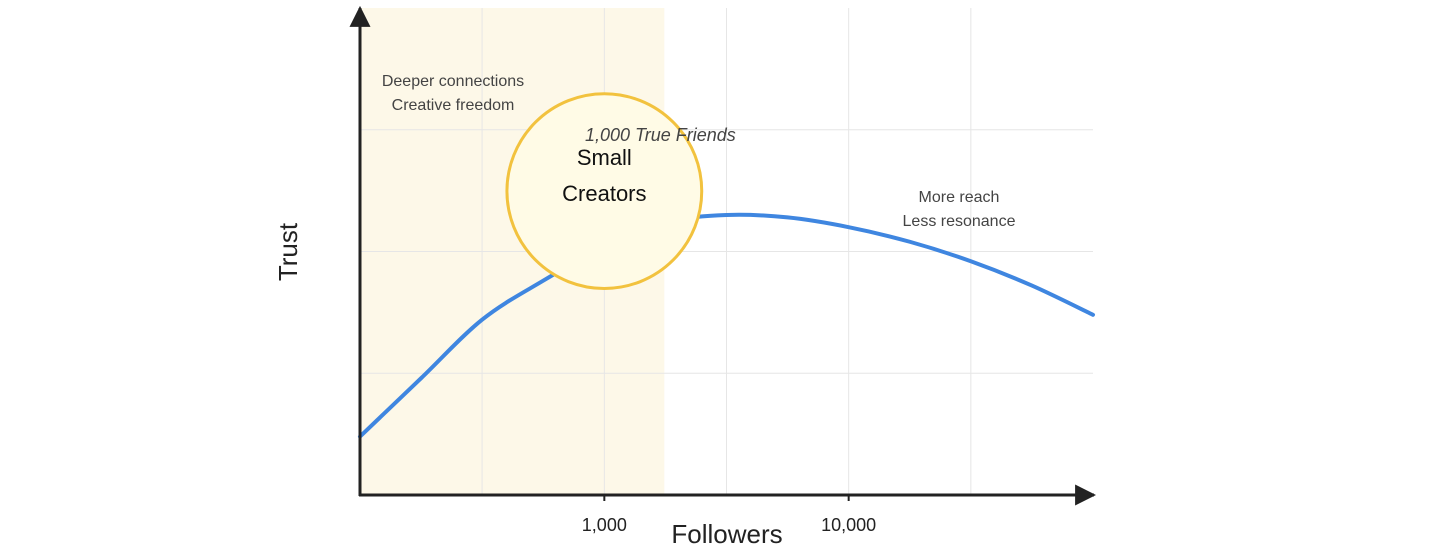  Describe the element at coordinates (288, 251) in the screenshot. I see `y-axis-title: Trust` at that location.